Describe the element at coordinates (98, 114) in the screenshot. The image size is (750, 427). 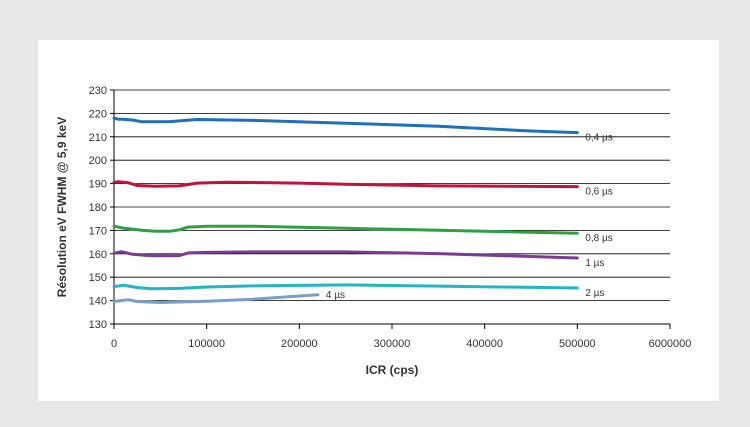
I see `y-tick-label: 220` at that location.